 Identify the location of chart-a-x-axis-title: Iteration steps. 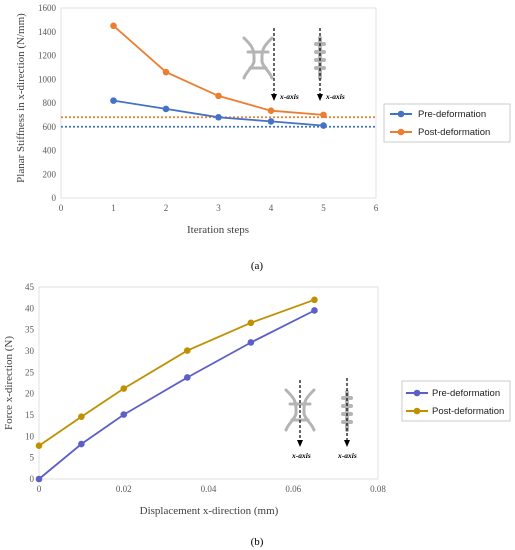
(218, 230).